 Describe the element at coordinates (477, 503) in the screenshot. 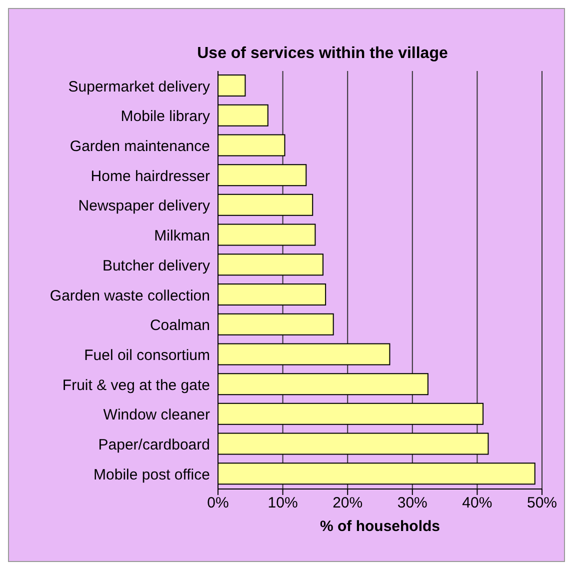

I see `x-tick-label: 40%` at that location.